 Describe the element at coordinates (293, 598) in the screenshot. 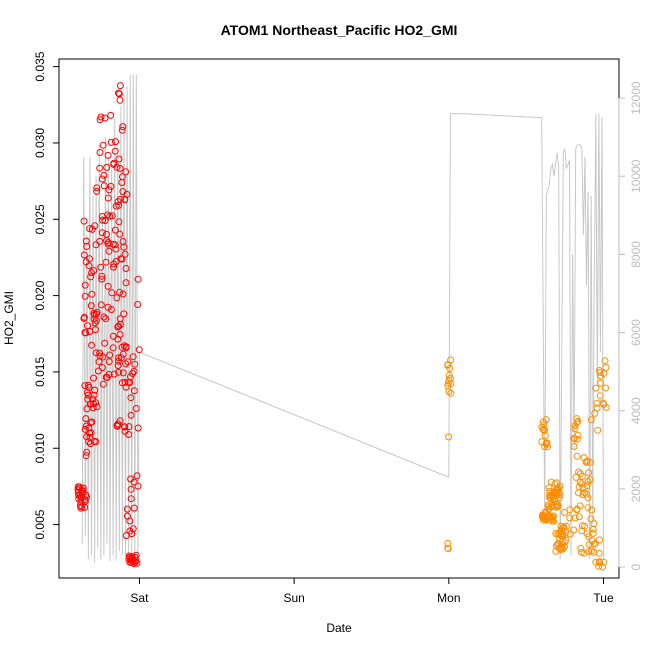

I see `x-tick-label: Sun` at that location.